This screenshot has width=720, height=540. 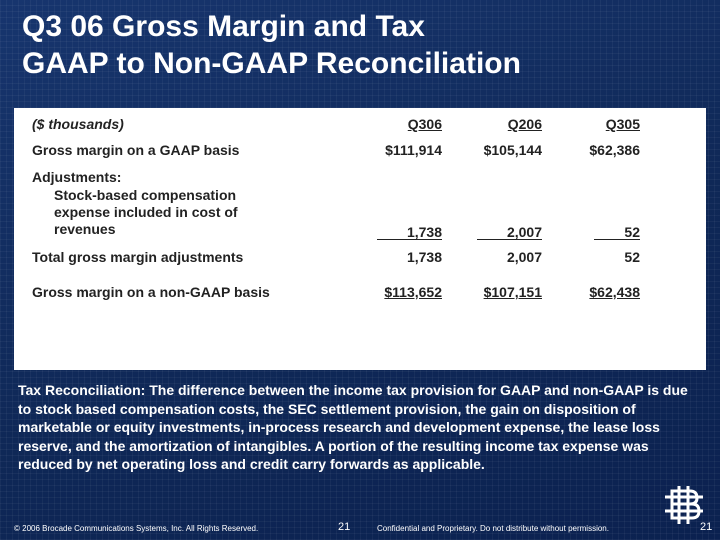 What do you see at coordinates (151, 292) in the screenshot?
I see `row-label-non-gaap: Gross margin on a non-GAAP basis` at bounding box center [151, 292].